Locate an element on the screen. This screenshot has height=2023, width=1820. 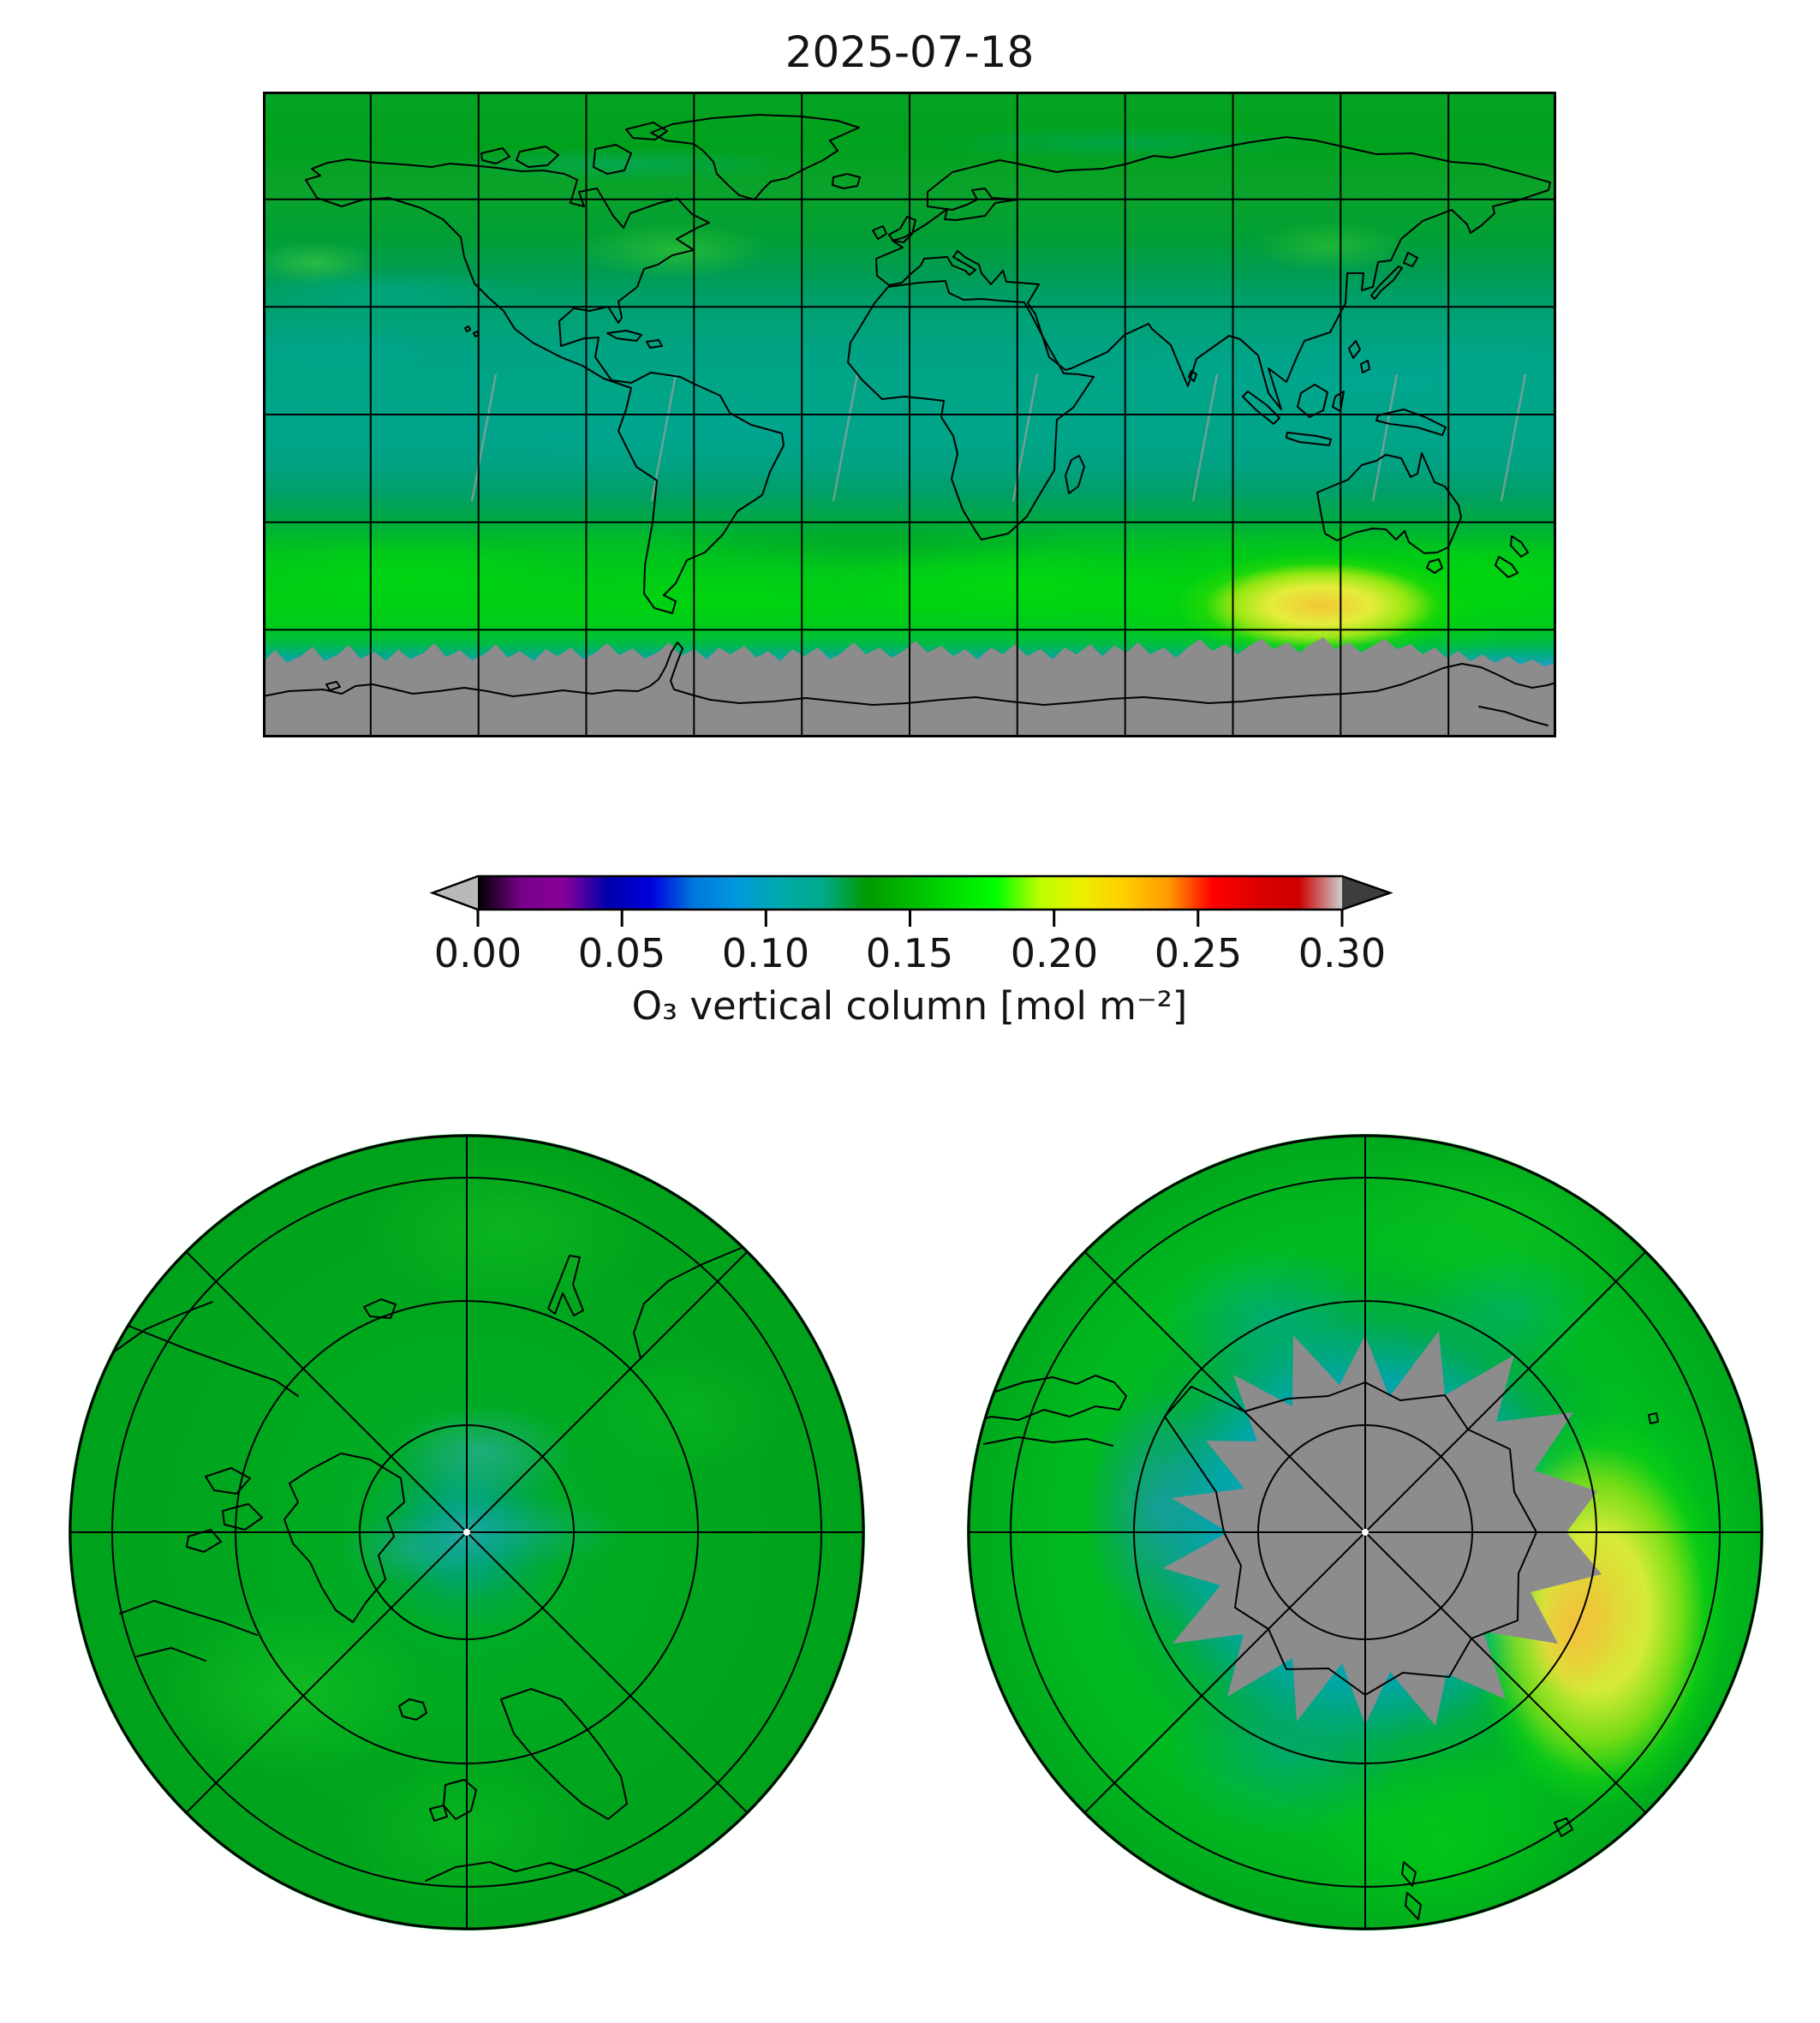
colorbar-tick-label: 0.20 is located at coordinates (1054, 953).